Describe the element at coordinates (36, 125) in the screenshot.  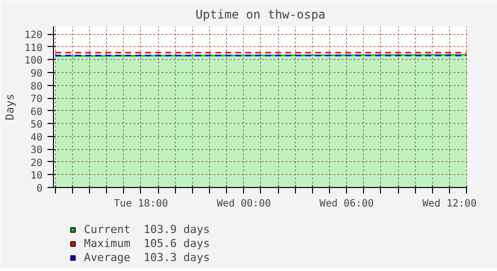
I see `y-tick-label: 50` at that location.